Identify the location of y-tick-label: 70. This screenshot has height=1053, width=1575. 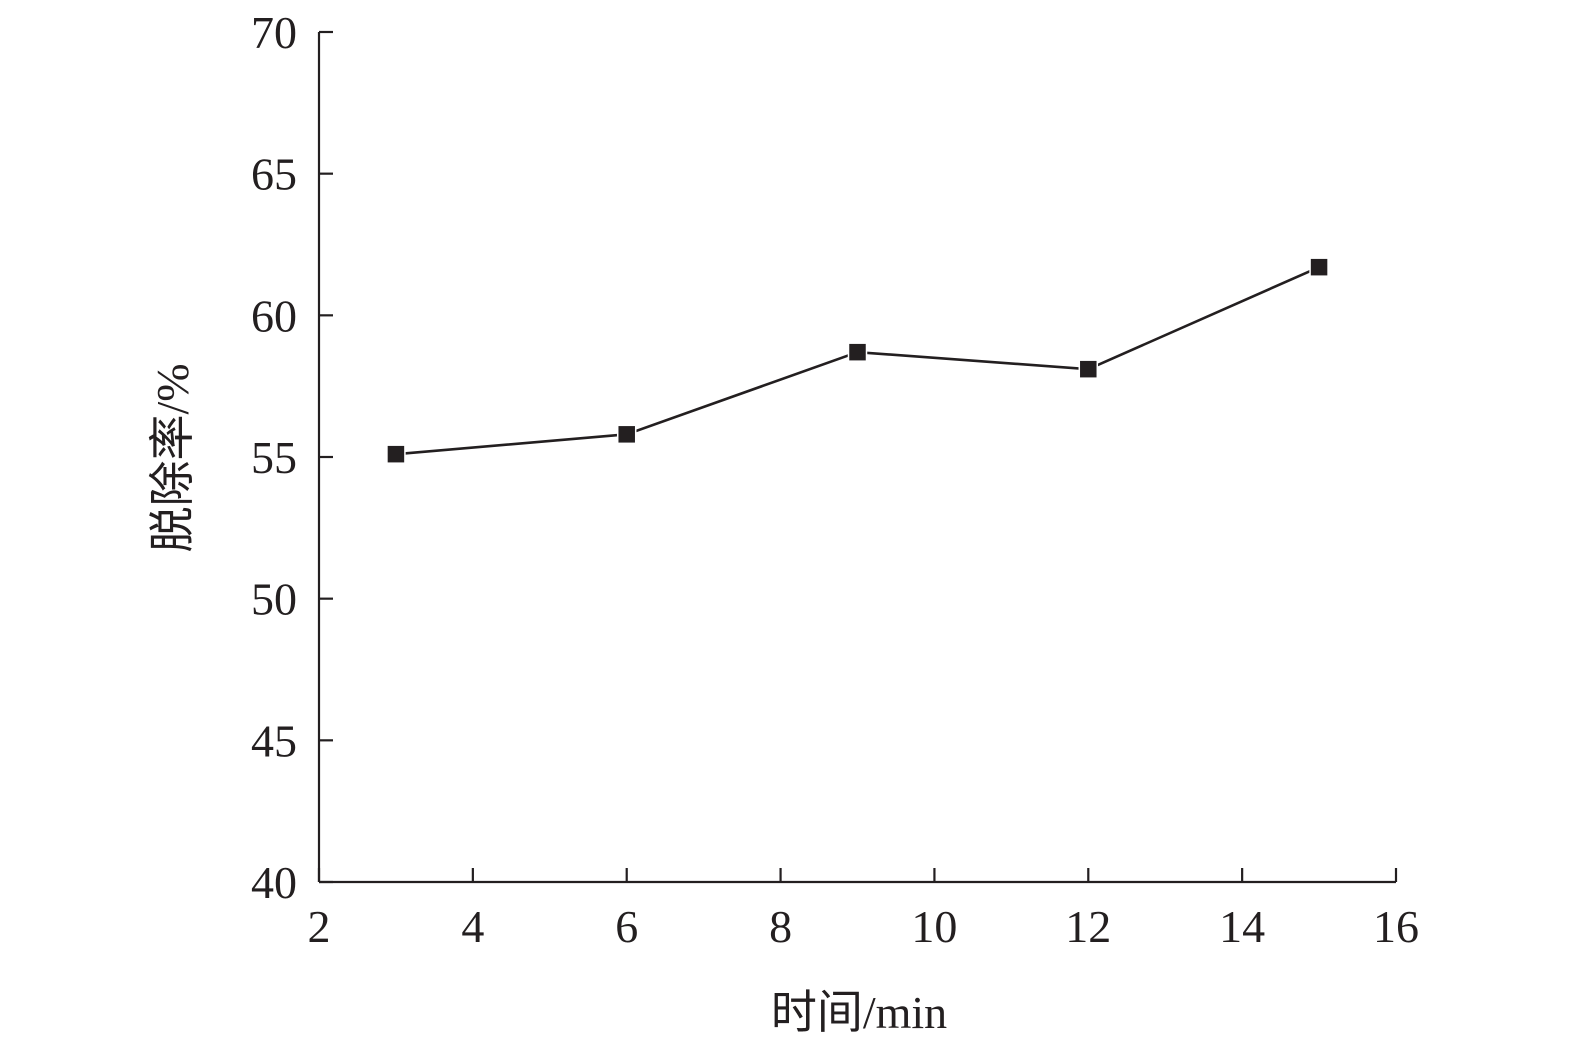
(274, 32).